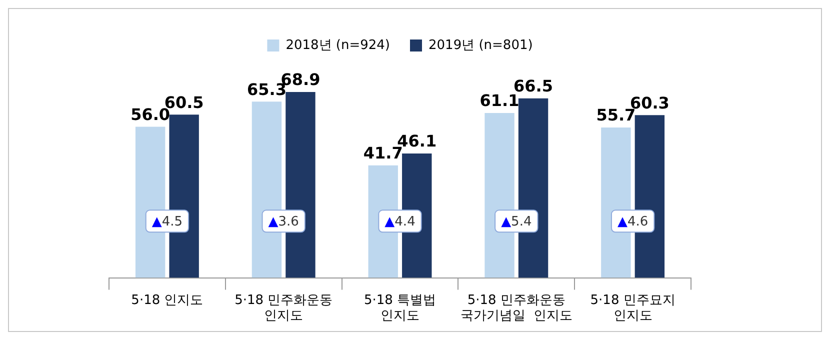 The height and width of the screenshot is (341, 830). What do you see at coordinates (167, 300) in the screenshot?
I see `x-tick-label: 5·18 인지도` at bounding box center [167, 300].